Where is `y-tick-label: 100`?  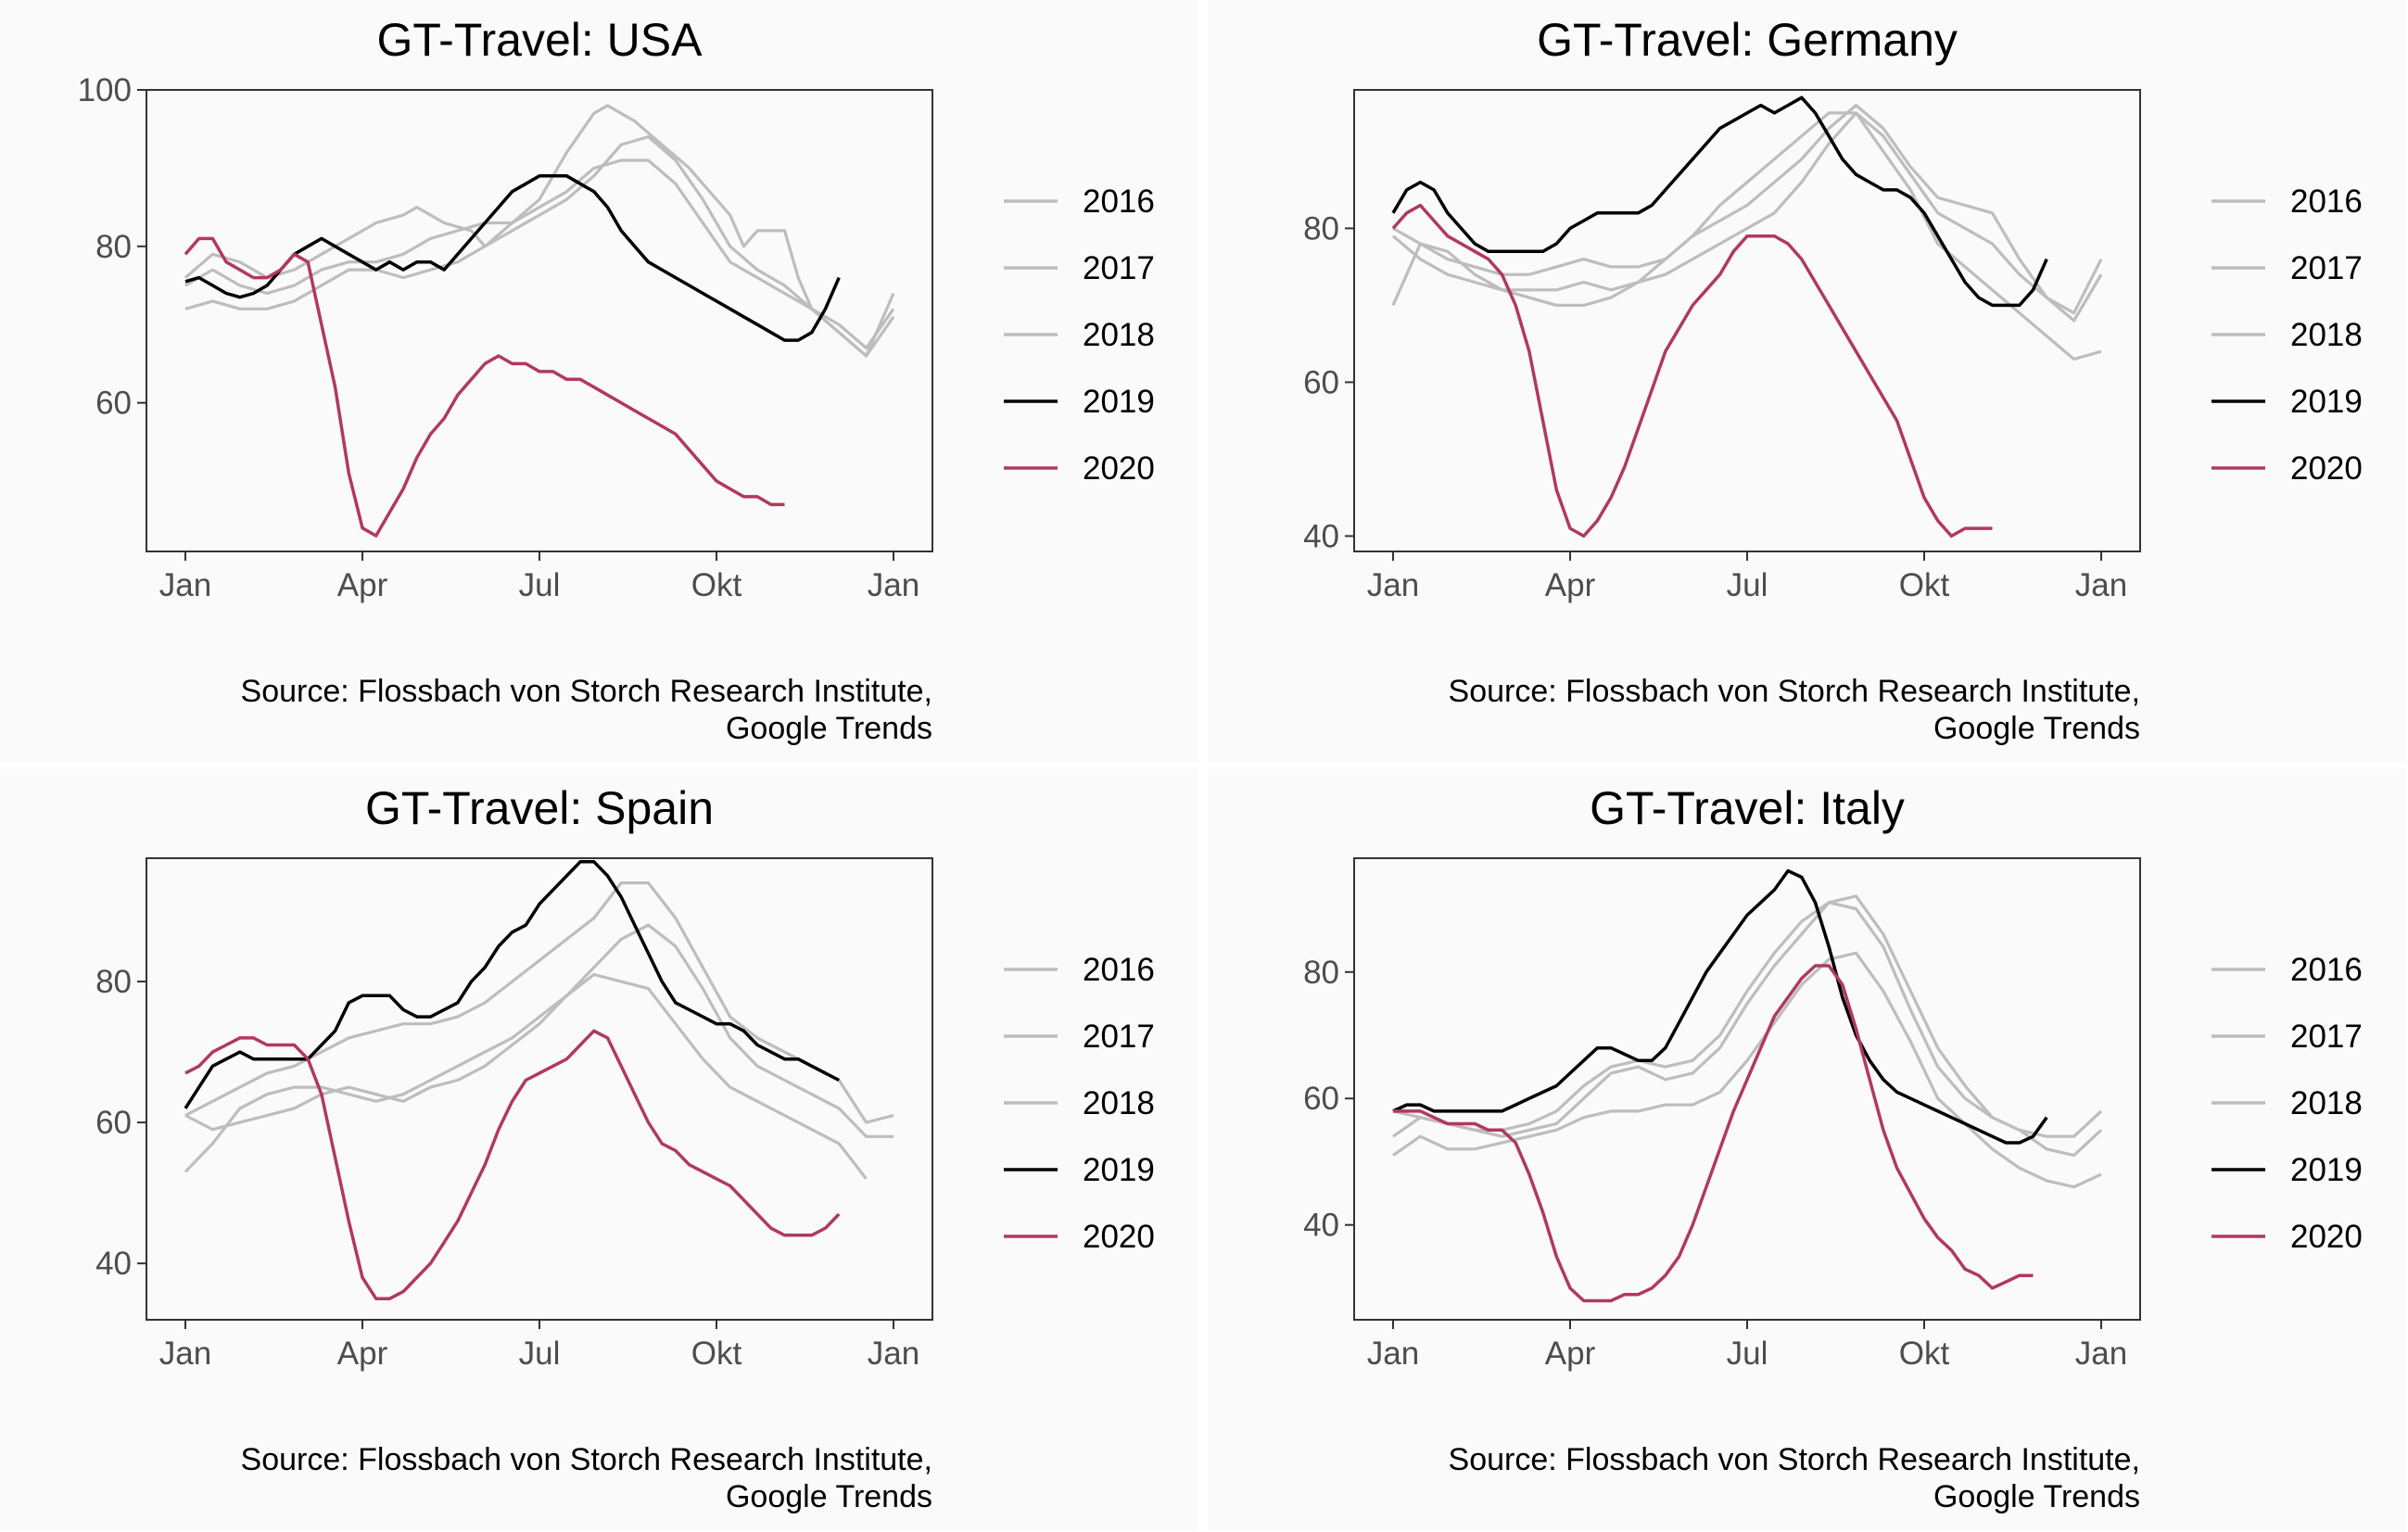
y-tick-label: 100 is located at coordinates (105, 90).